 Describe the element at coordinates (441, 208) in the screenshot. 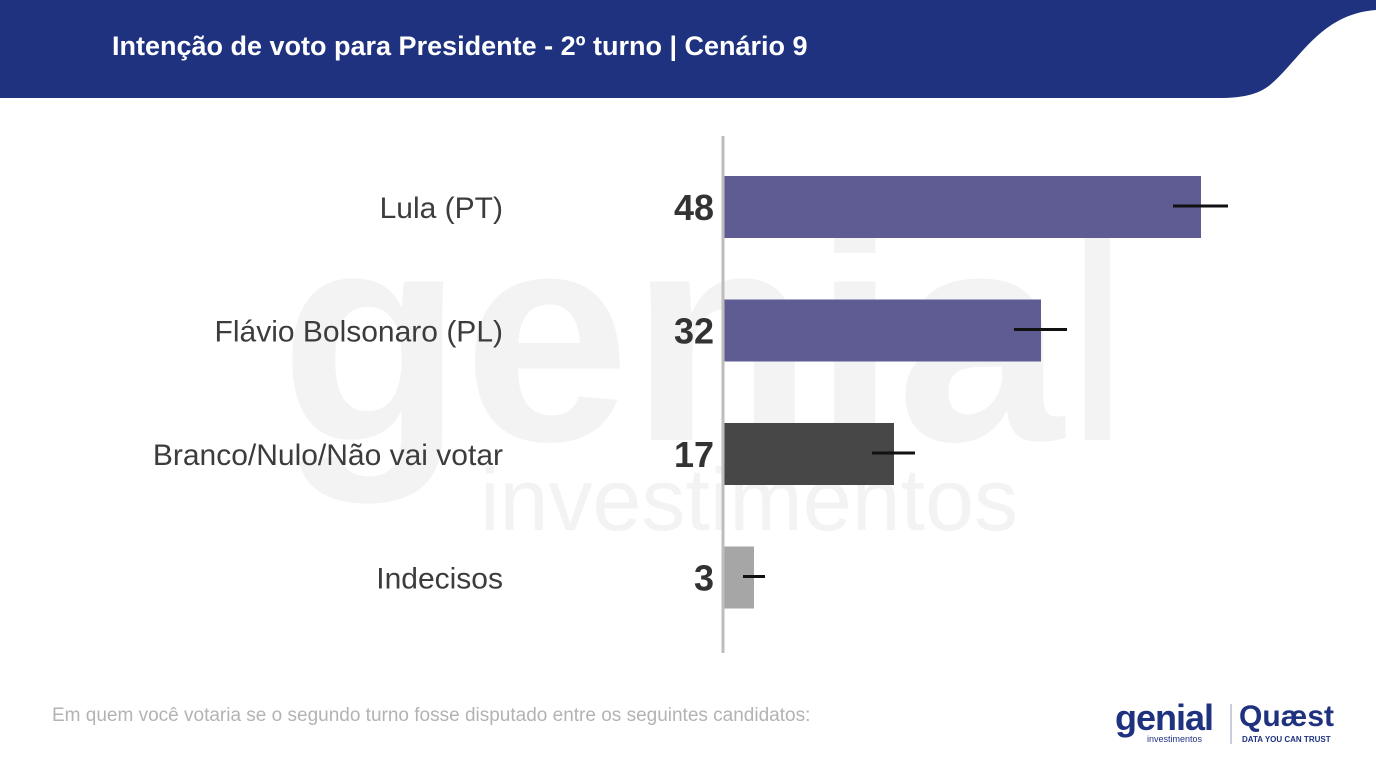

I see `category-label: Lula (PT)` at that location.